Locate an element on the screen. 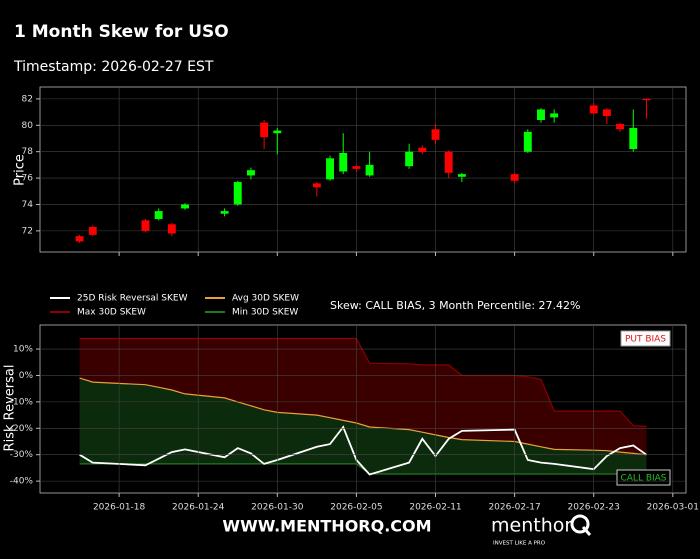 This screenshot has width=700, height=559. legend-label: 25D Risk Reversal SKEW is located at coordinates (132, 299).